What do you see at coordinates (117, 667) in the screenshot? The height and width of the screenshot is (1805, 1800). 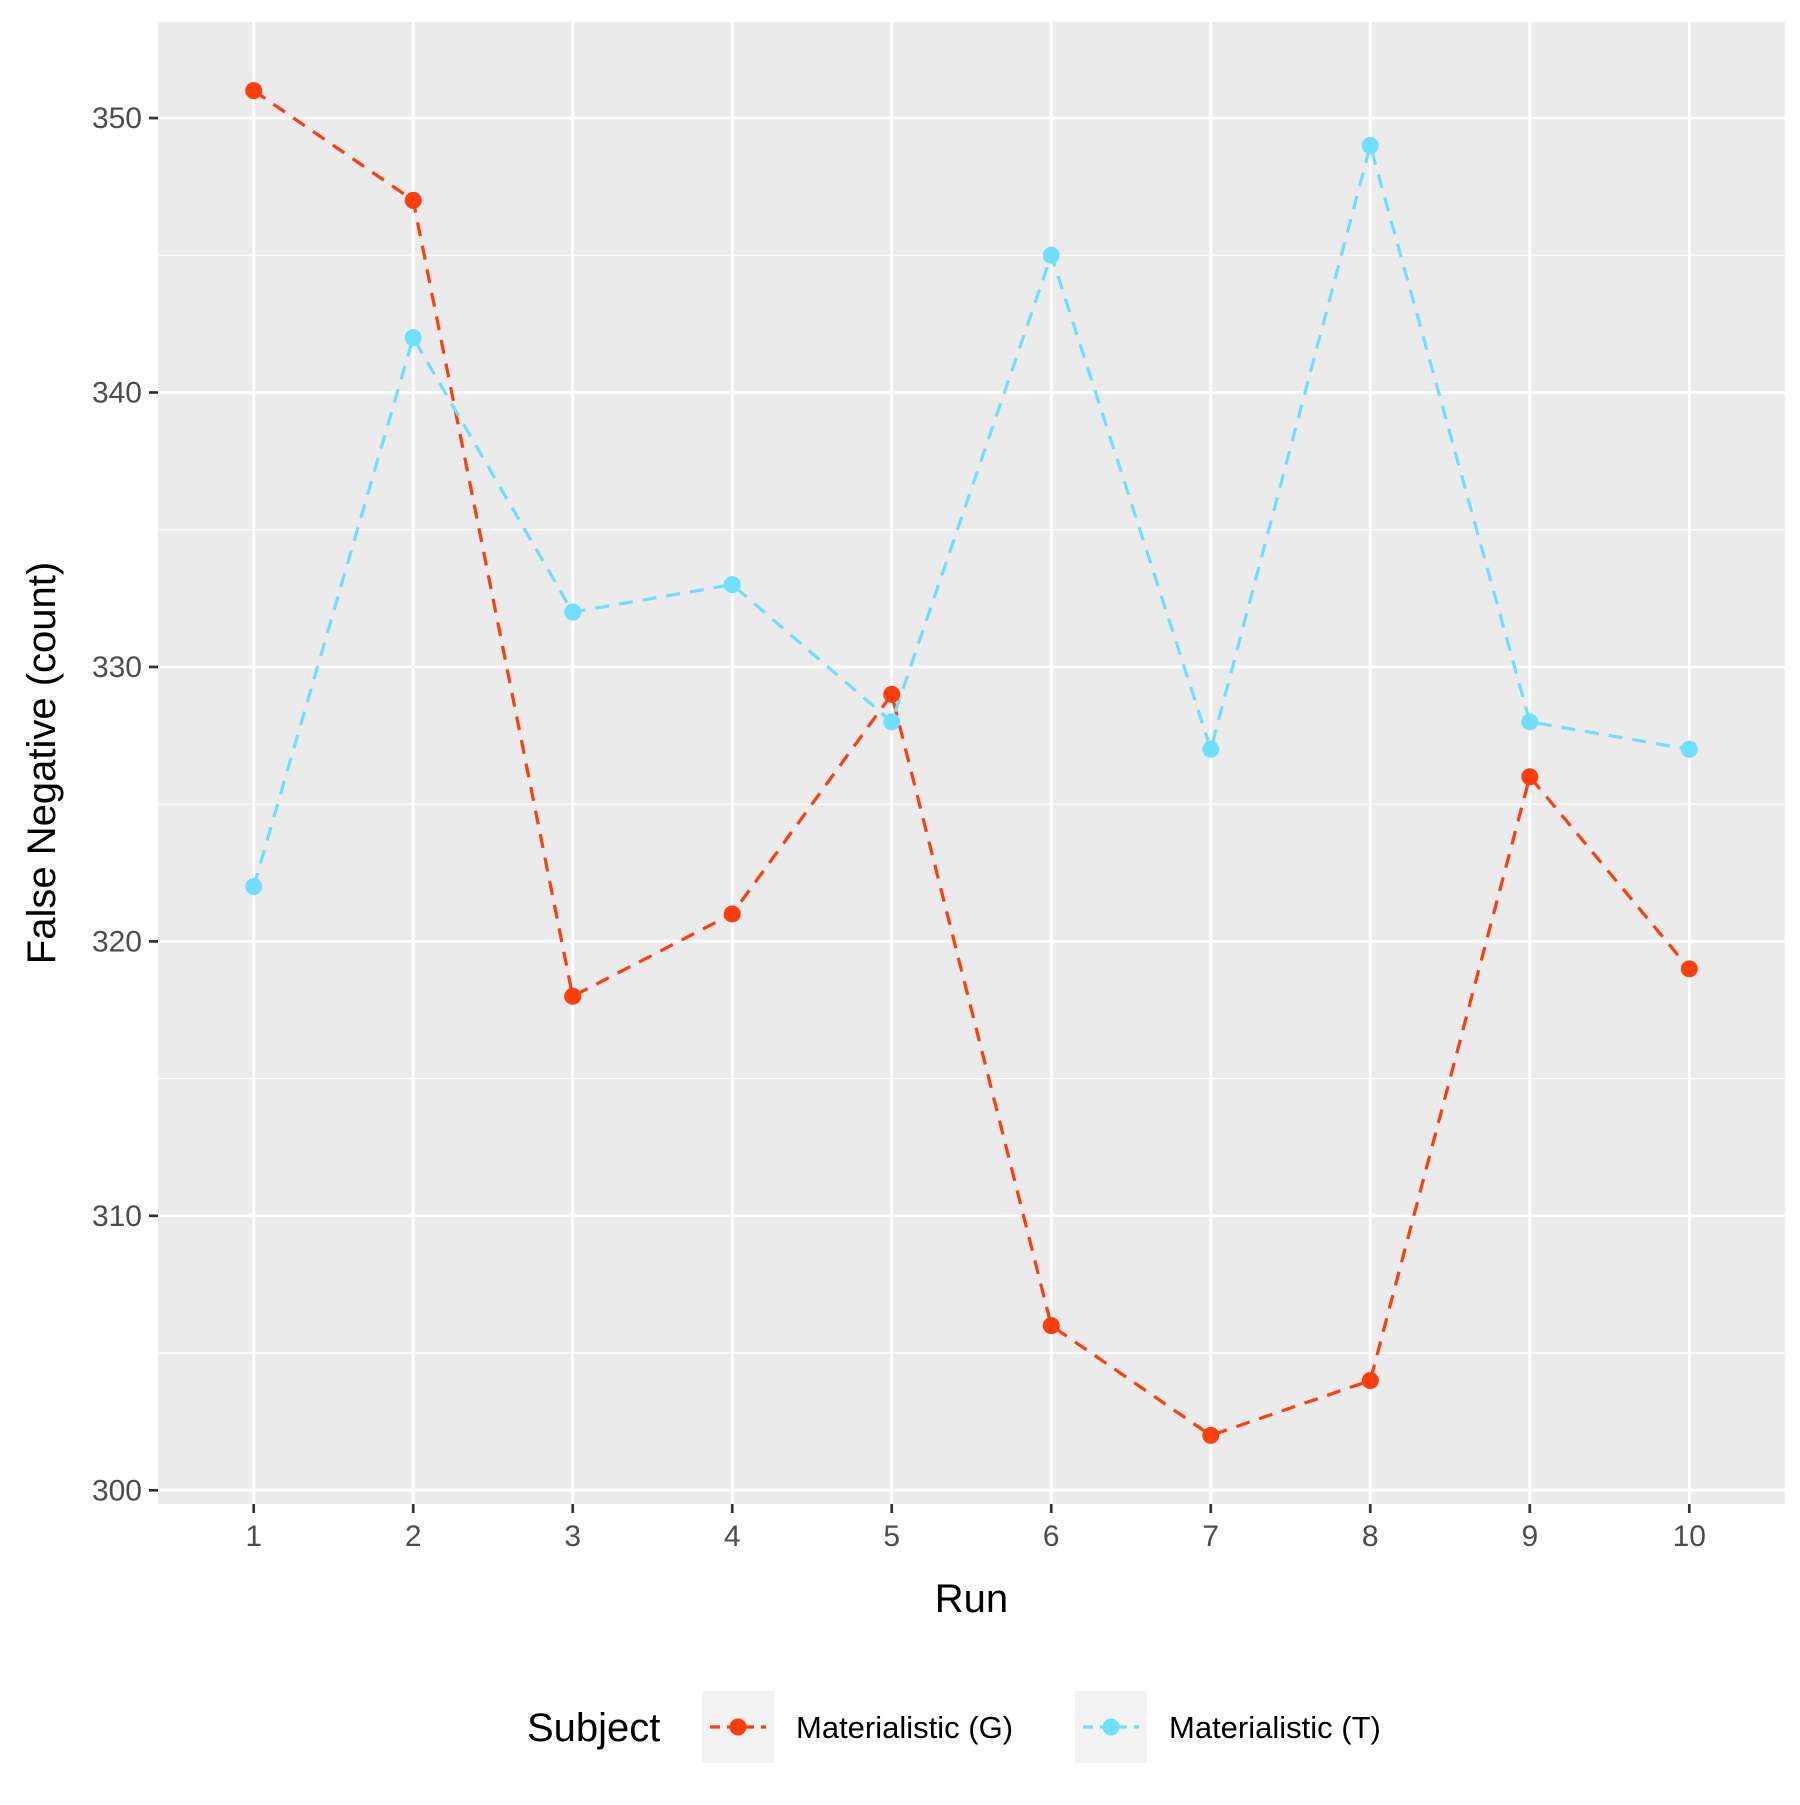 I see `y-tick-label: 330` at bounding box center [117, 667].